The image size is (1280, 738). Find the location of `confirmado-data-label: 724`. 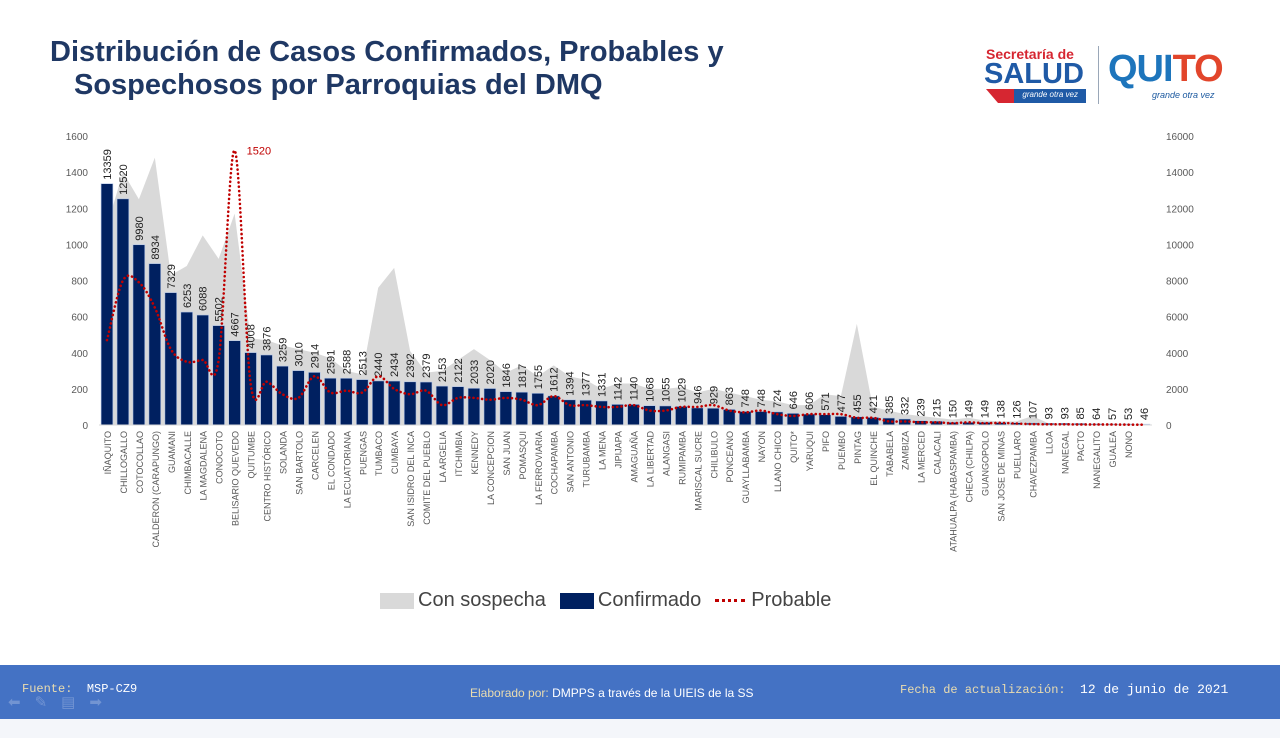

confirmado-data-label: 724 is located at coordinates (778, 399).